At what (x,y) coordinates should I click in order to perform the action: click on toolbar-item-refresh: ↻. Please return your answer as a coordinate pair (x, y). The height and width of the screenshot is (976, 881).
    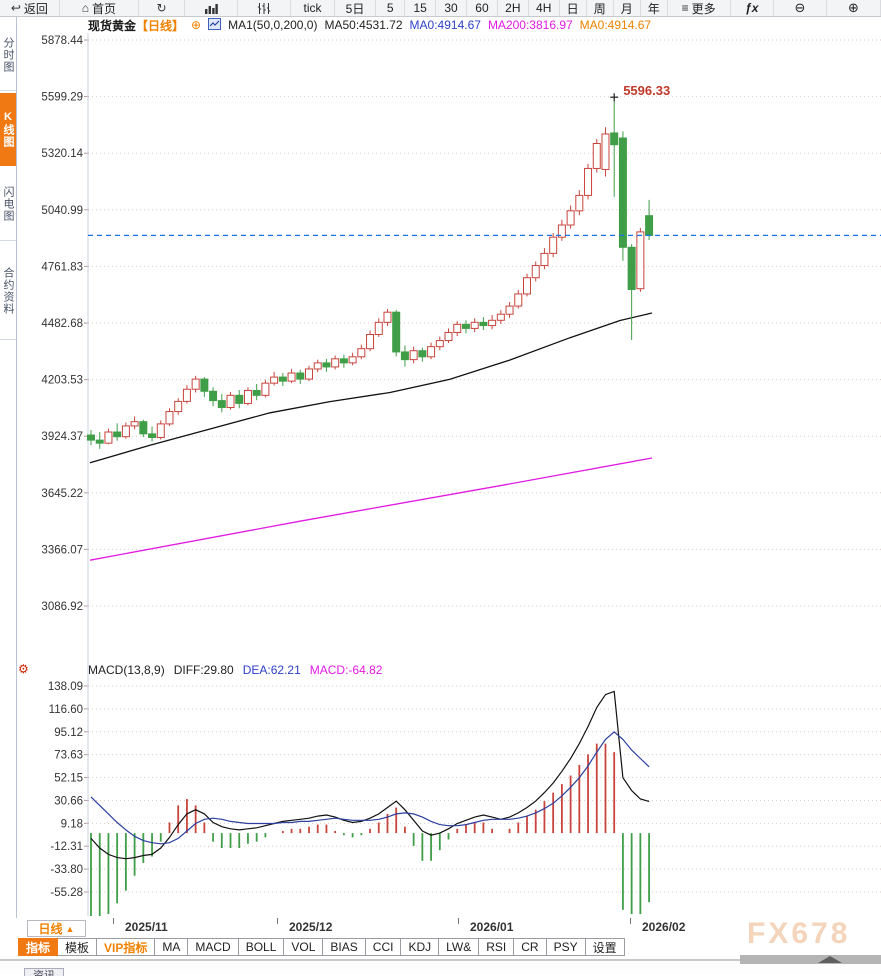
    Looking at the image, I should click on (162, 8).